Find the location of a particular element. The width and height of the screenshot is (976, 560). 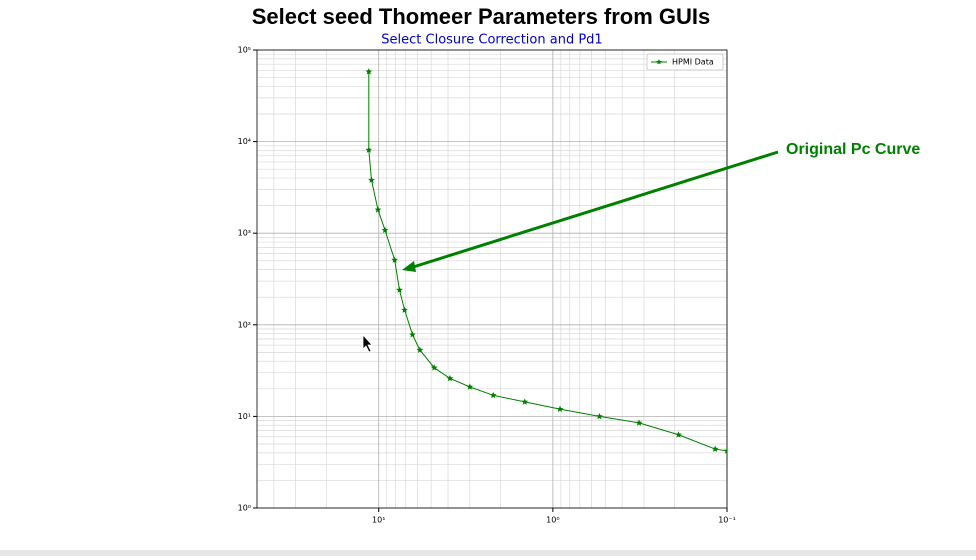

bottom-bar is located at coordinates (488, 553).